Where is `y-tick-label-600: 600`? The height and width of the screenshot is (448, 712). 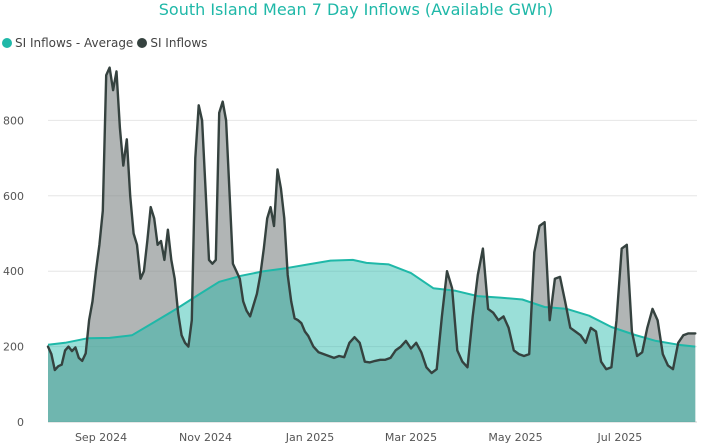
y-tick-label-600: 600 is located at coordinates (13, 196).